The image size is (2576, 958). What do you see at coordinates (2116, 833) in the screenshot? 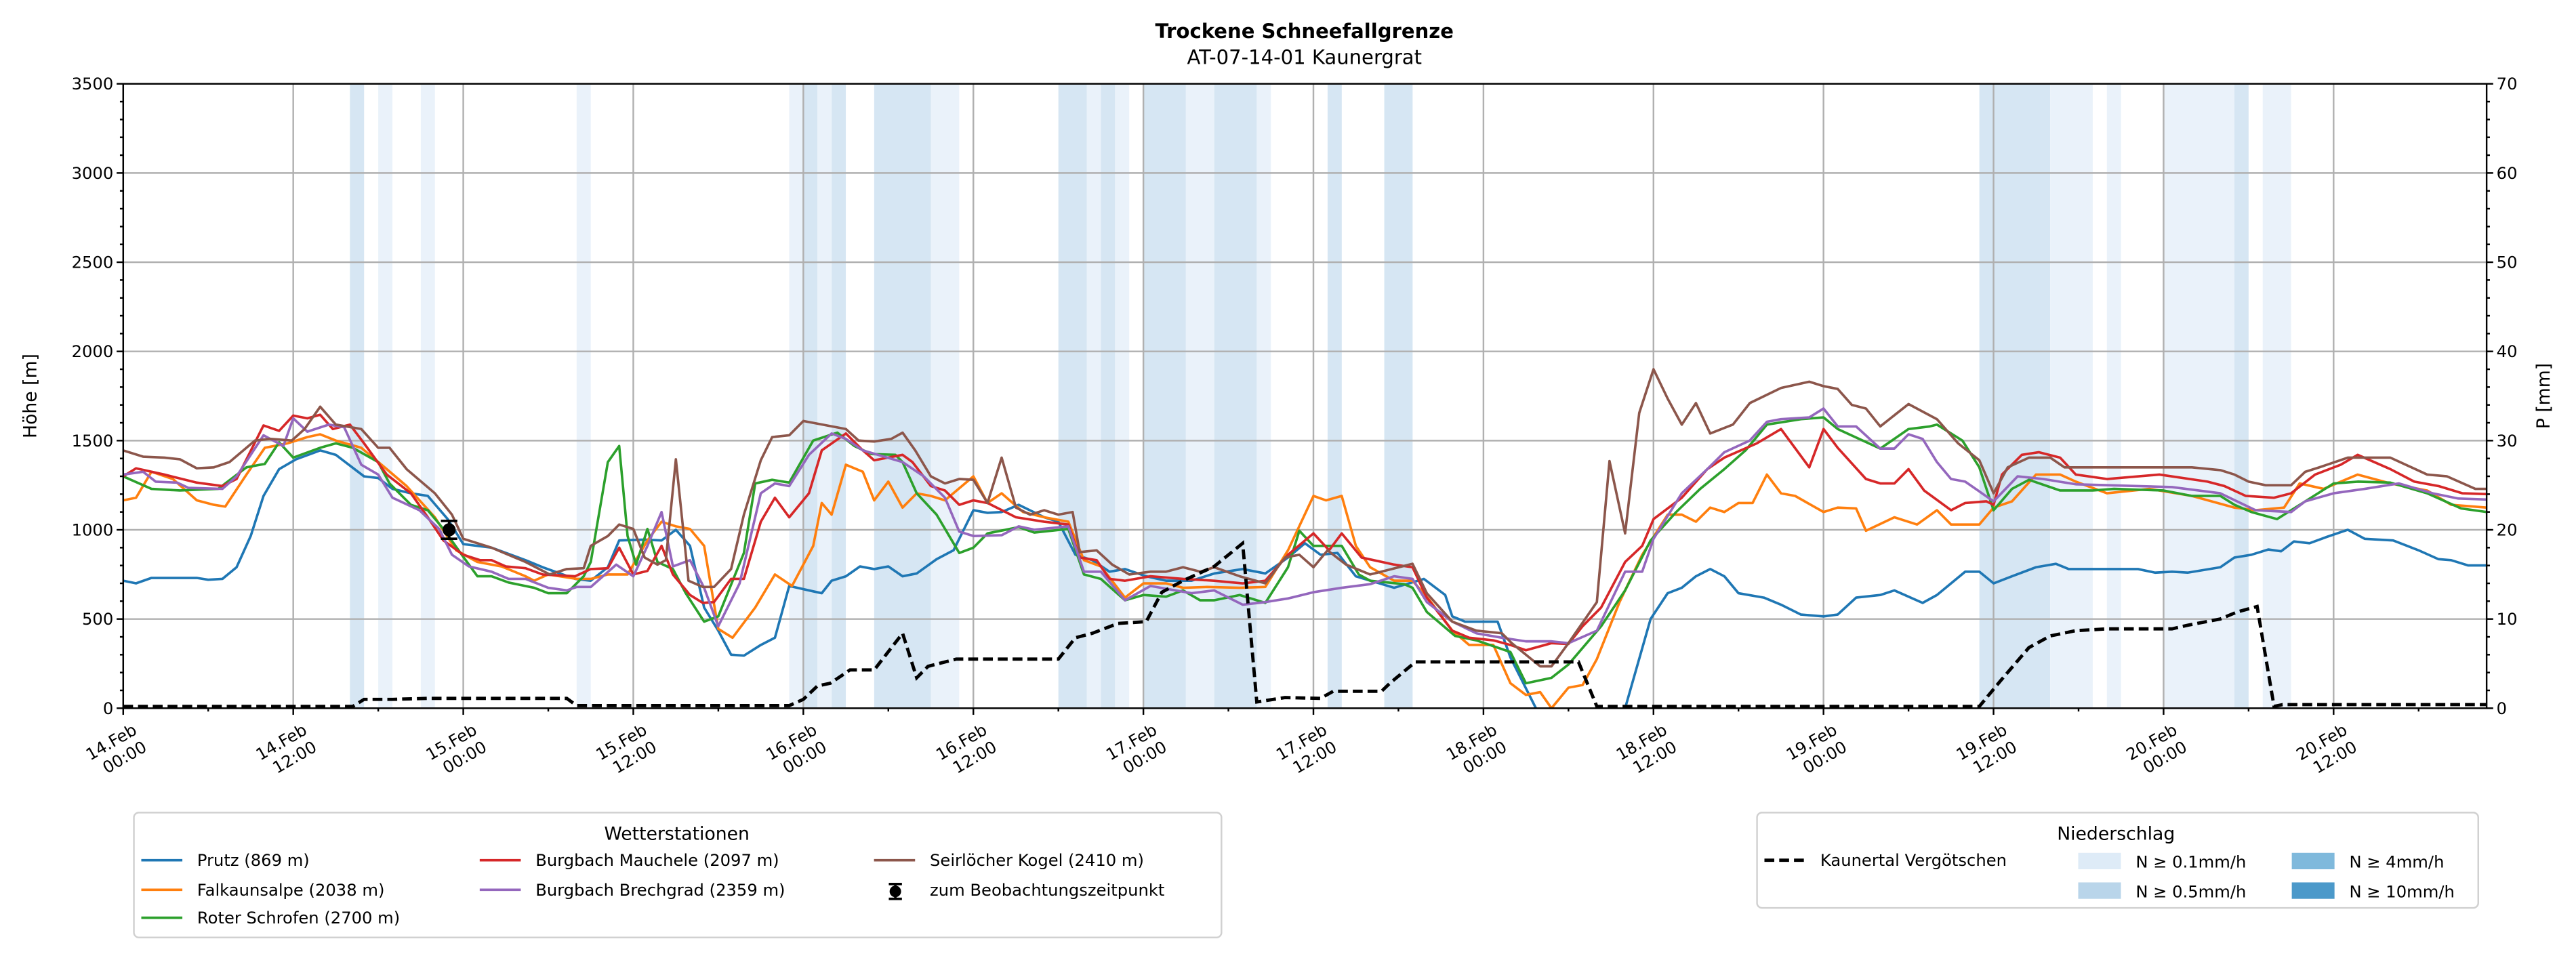
I see `legend-precip-title: Niederschlag` at bounding box center [2116, 833].